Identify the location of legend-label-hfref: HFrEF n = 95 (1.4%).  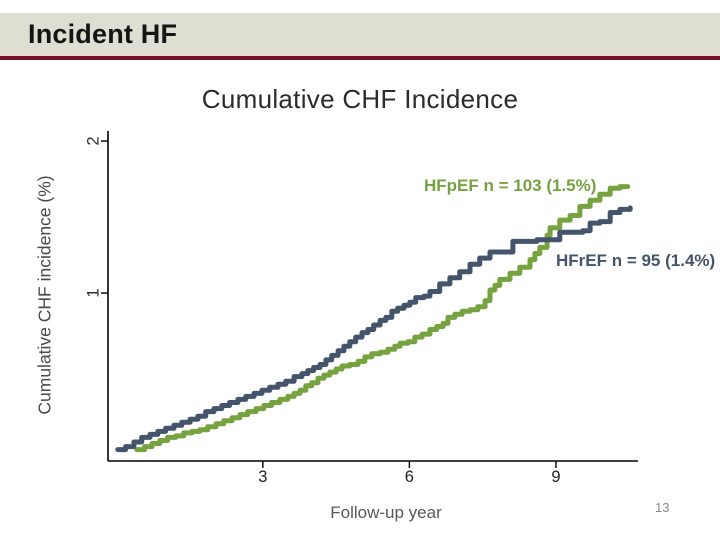
(636, 260).